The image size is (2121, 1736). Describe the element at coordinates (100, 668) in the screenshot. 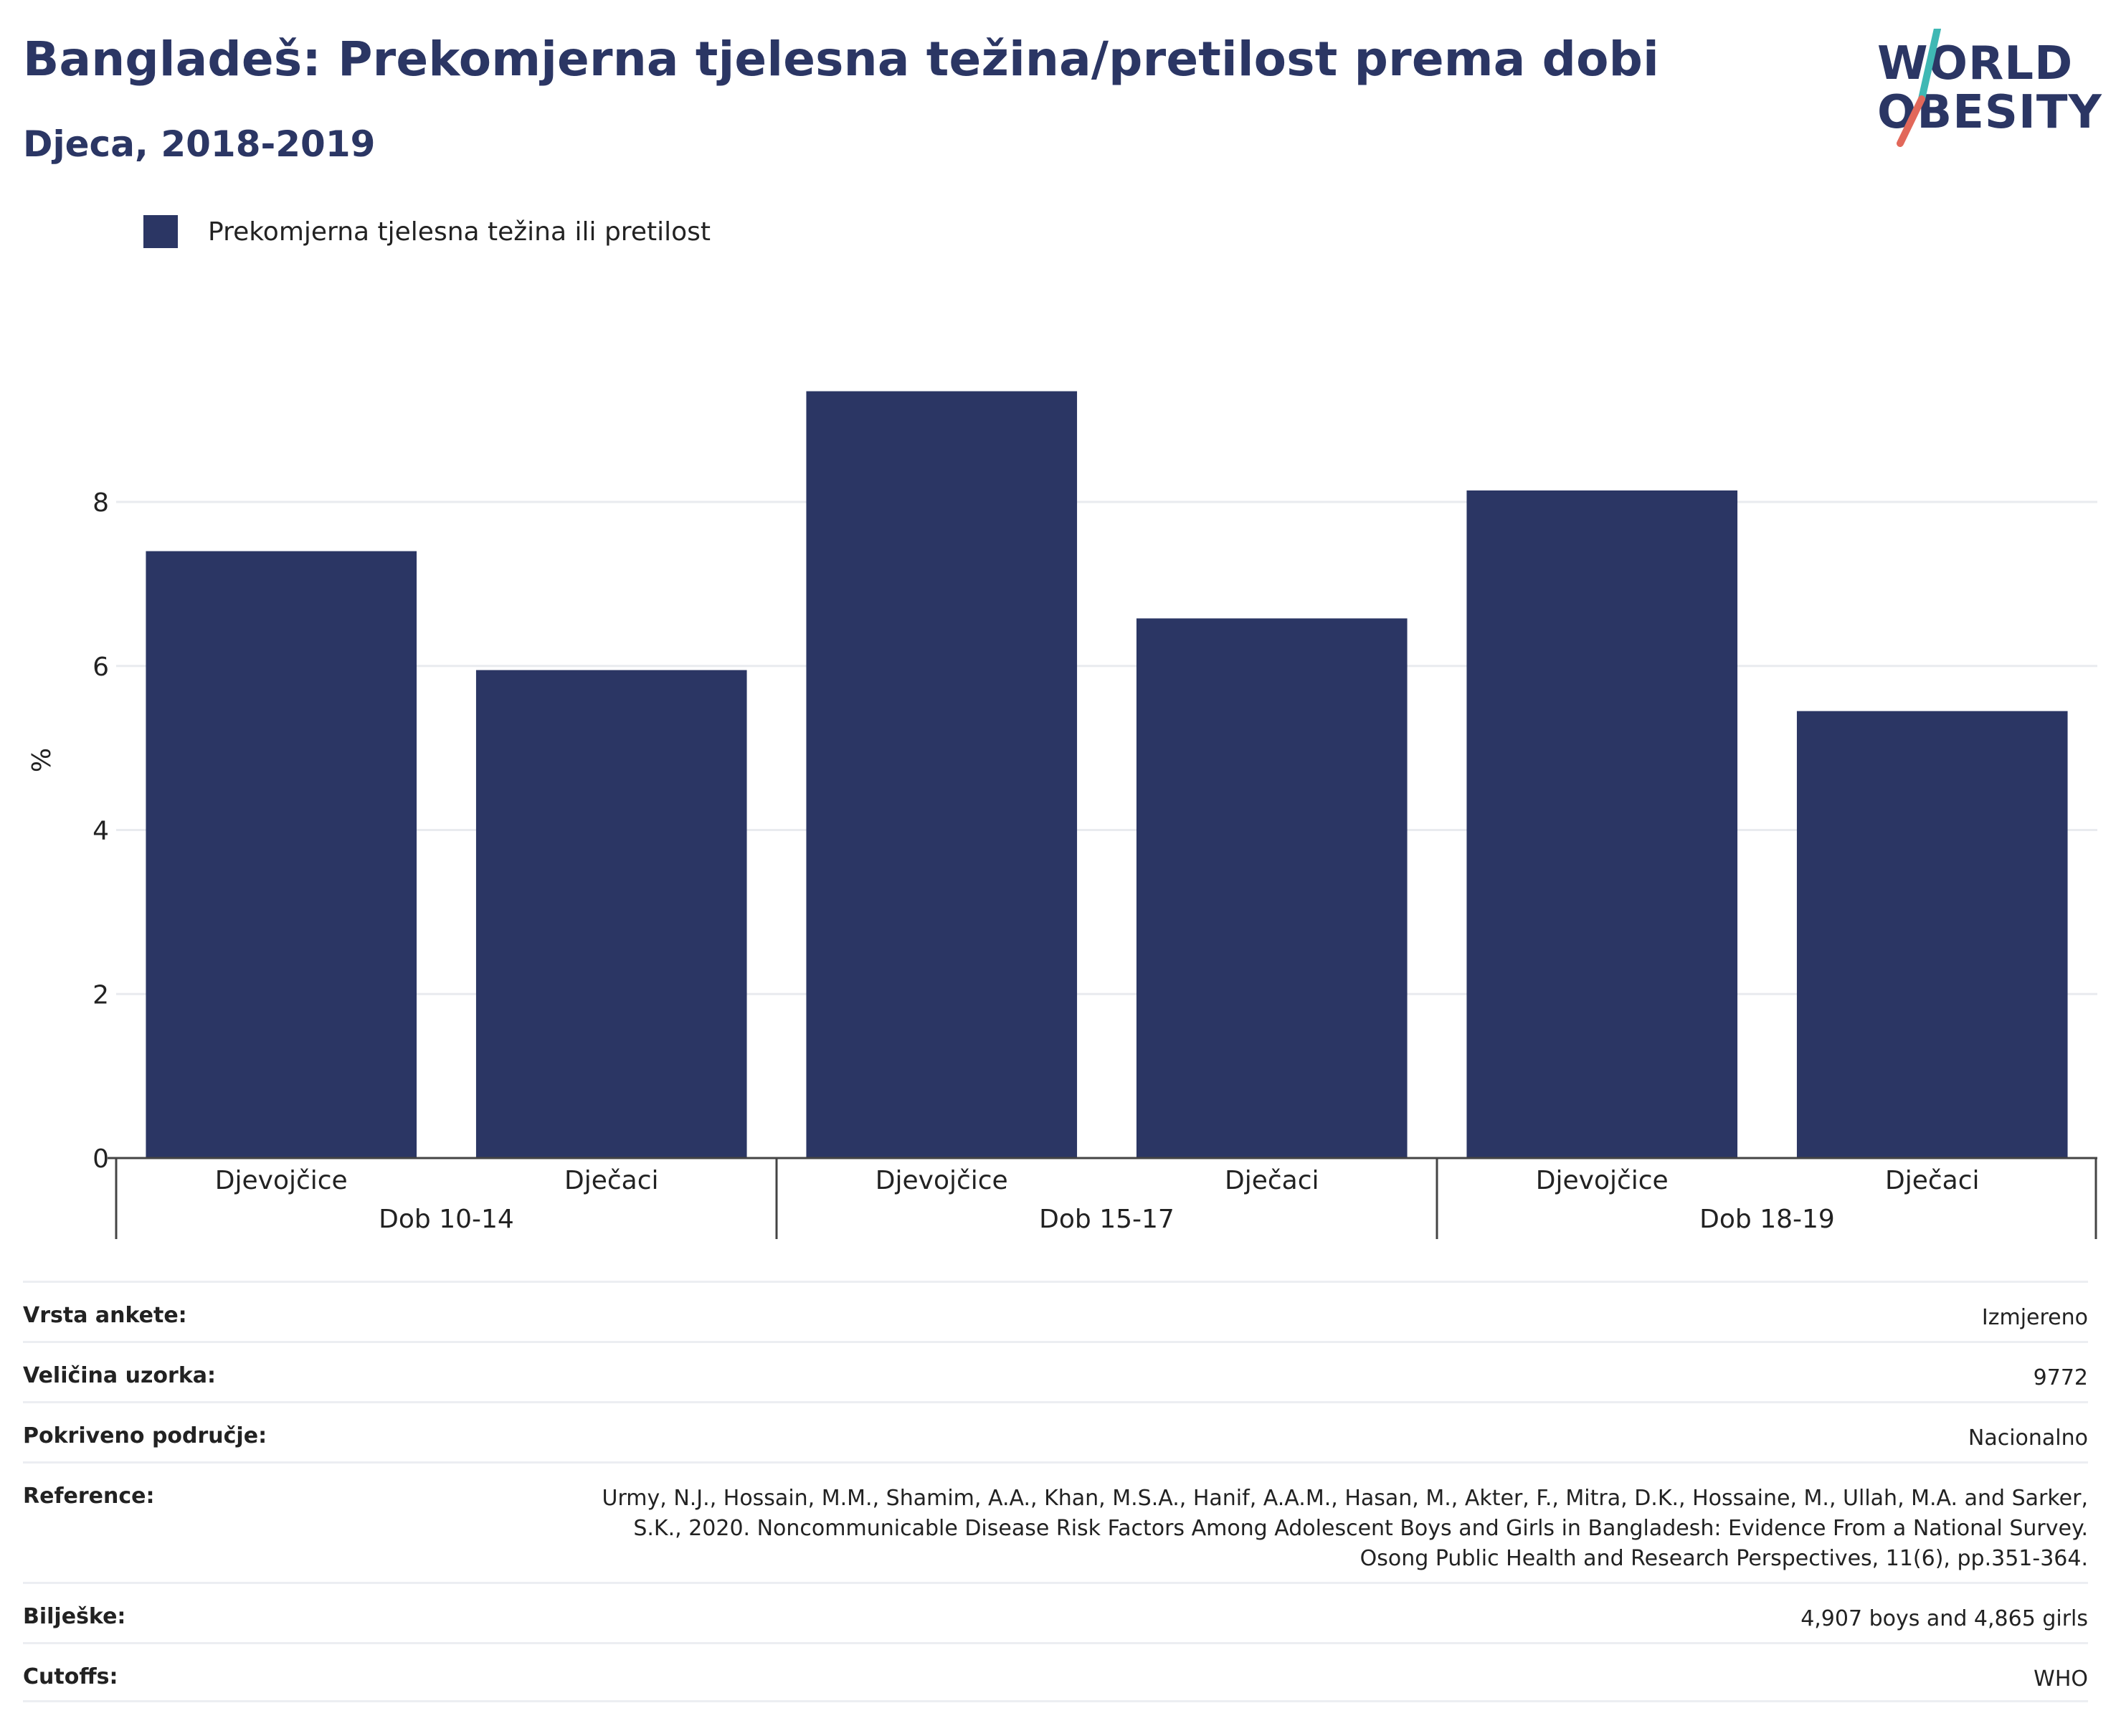

I see `y-tick-label: 6` at that location.